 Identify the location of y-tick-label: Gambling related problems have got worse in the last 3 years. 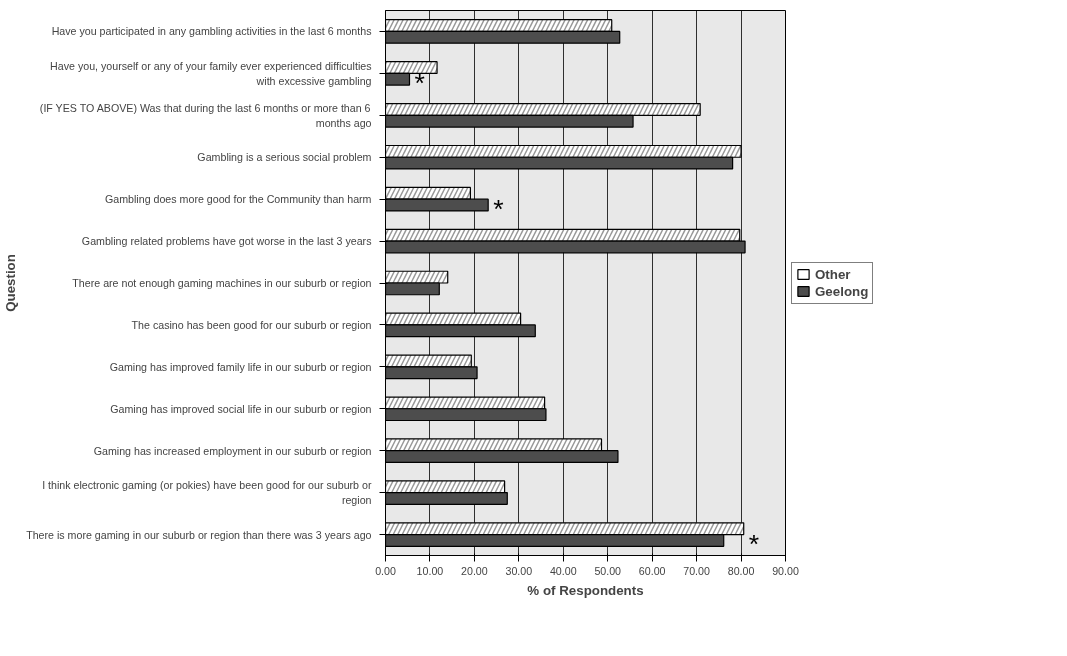
(226, 241).